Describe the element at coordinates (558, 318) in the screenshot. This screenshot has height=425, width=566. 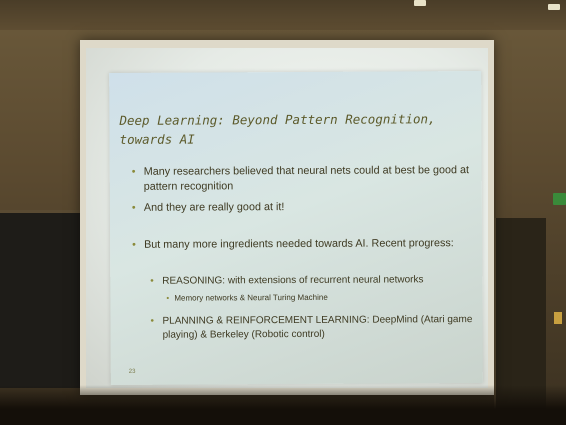
I see `wall-sign` at that location.